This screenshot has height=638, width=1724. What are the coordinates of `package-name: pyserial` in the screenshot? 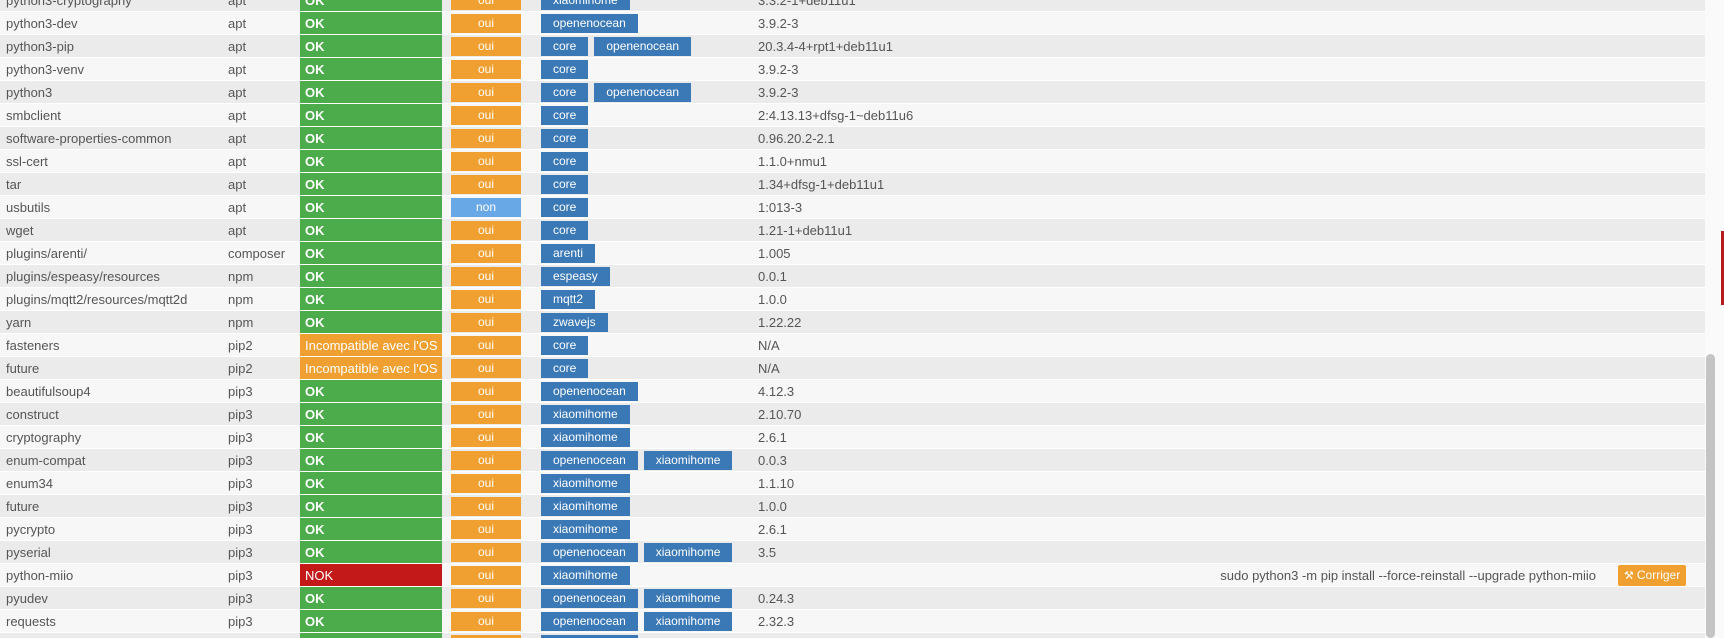 It's located at (113, 552).